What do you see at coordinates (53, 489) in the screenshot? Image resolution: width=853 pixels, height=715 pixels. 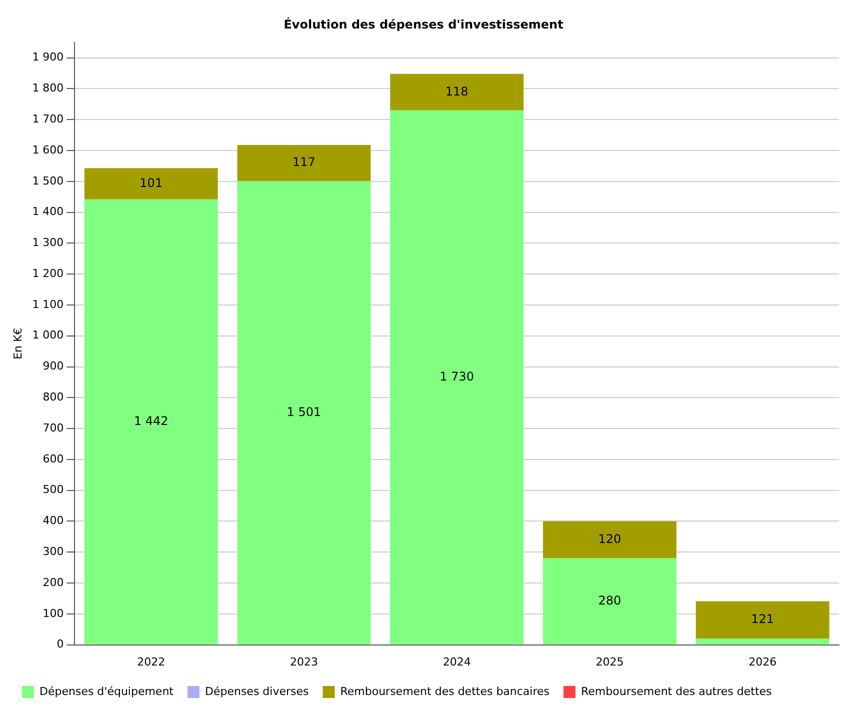 I see `y-tick-label: 500` at bounding box center [53, 489].